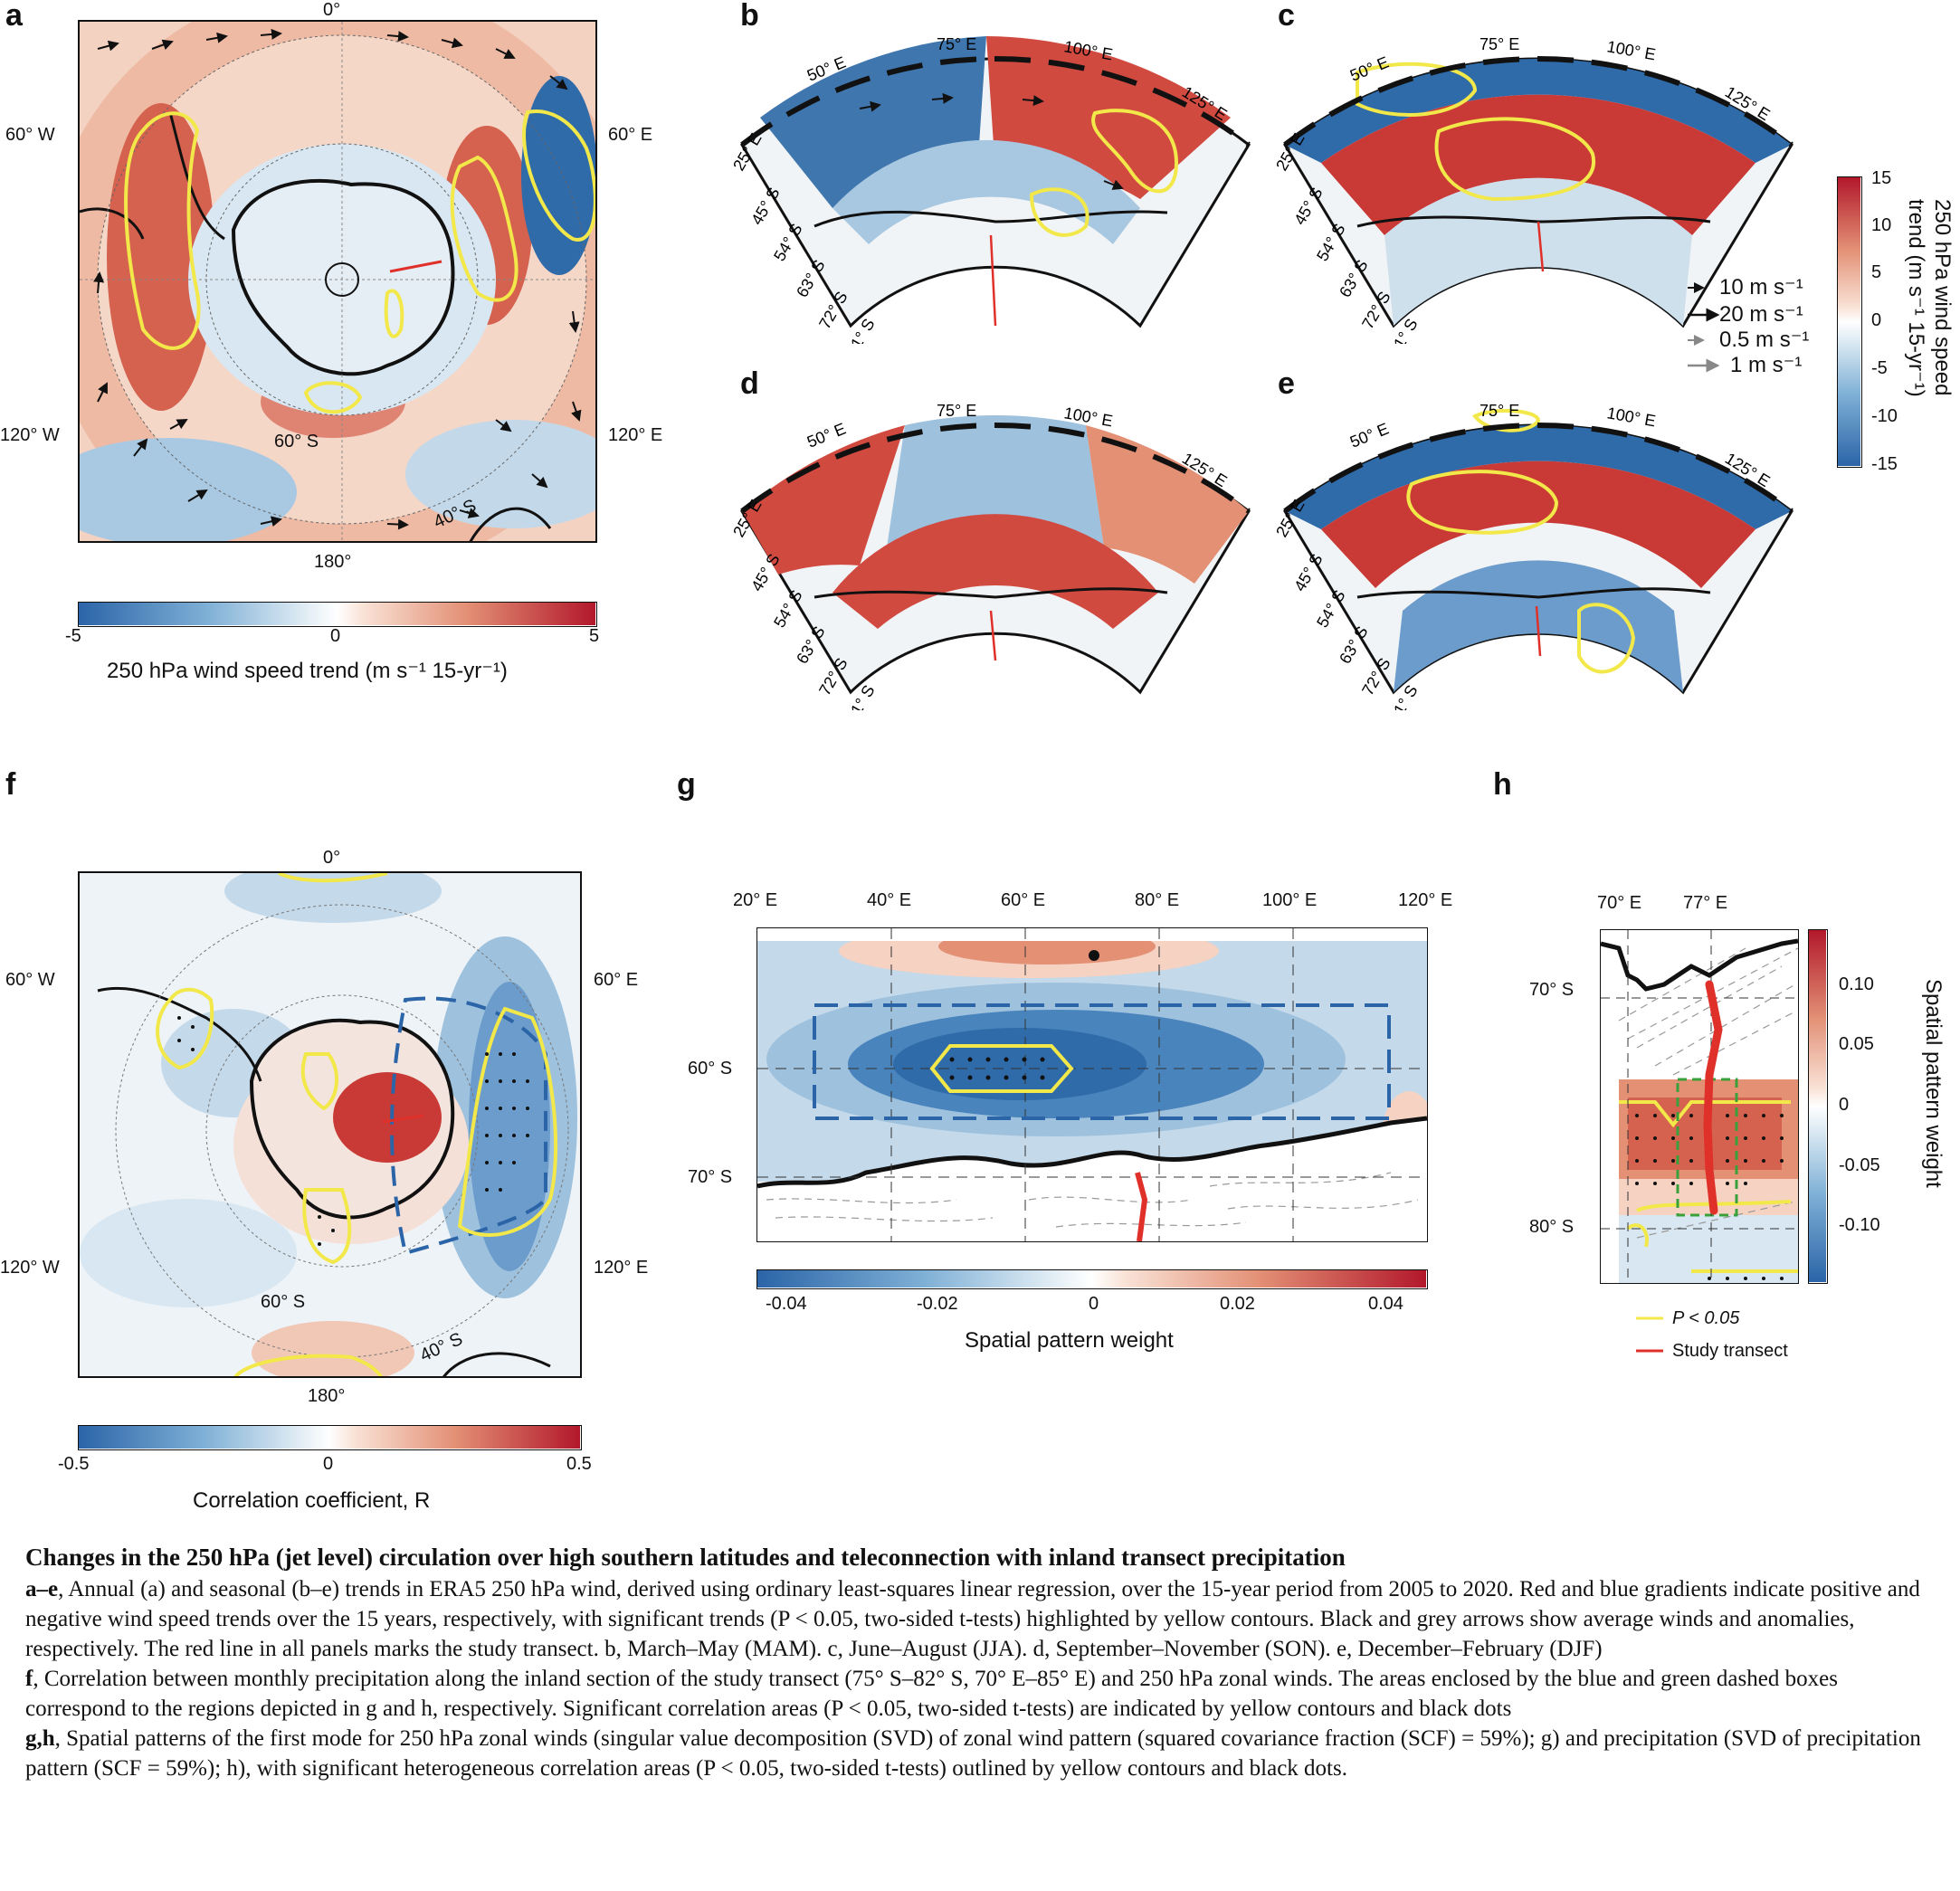 The image size is (1960, 1891). Describe the element at coordinates (73, 636) in the screenshot. I see `colorbar-a-tick-min: -5` at that location.